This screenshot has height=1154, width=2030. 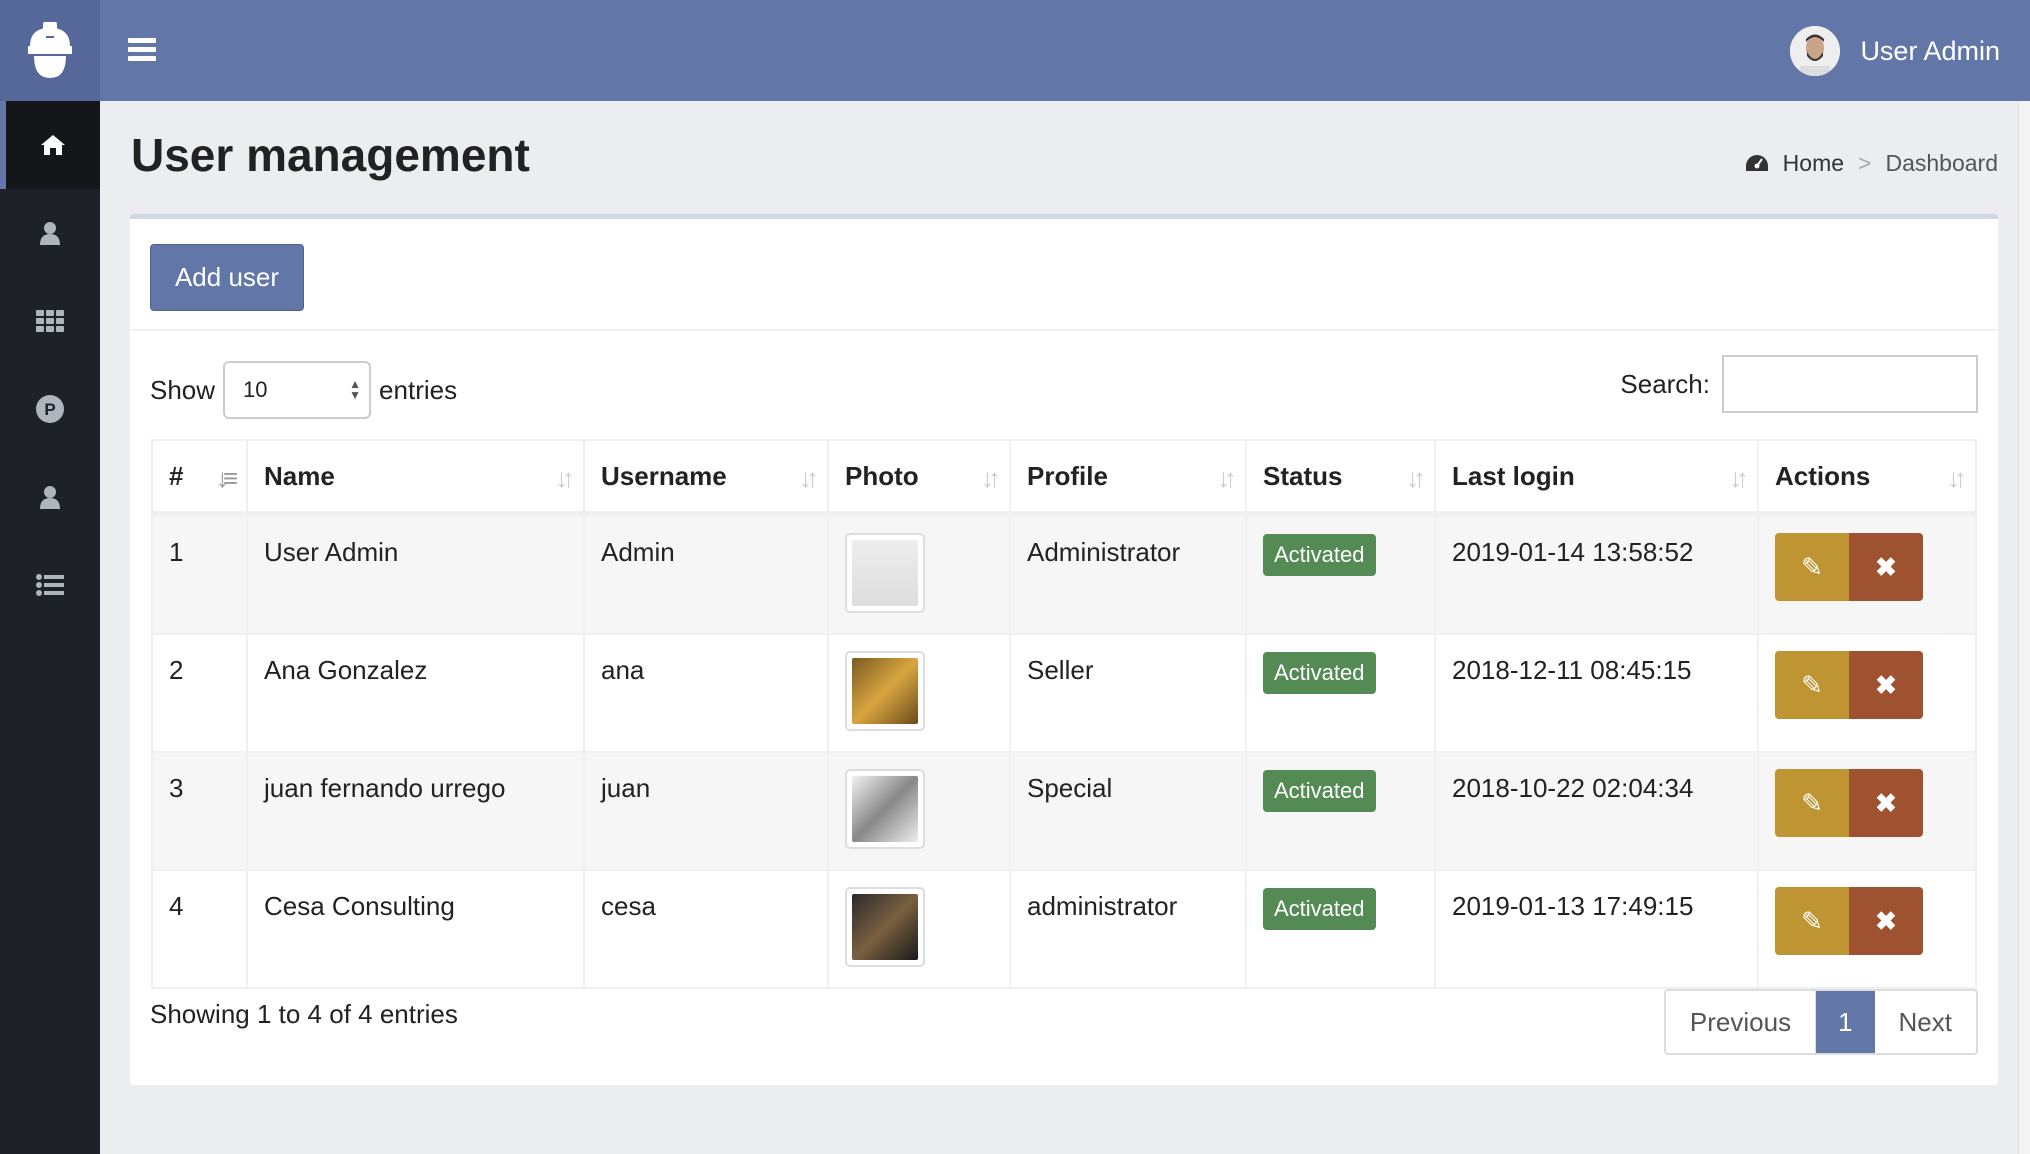 I want to click on grid-icon, so click(x=50, y=321).